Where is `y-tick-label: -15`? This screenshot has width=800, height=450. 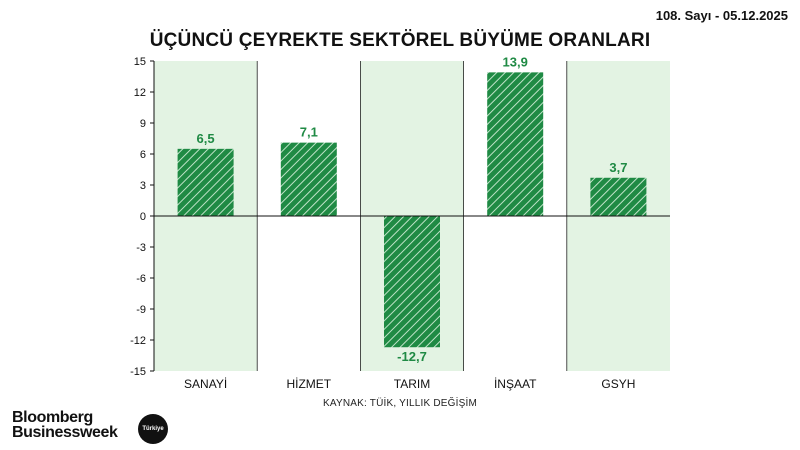 y-tick-label: -15 is located at coordinates (138, 372).